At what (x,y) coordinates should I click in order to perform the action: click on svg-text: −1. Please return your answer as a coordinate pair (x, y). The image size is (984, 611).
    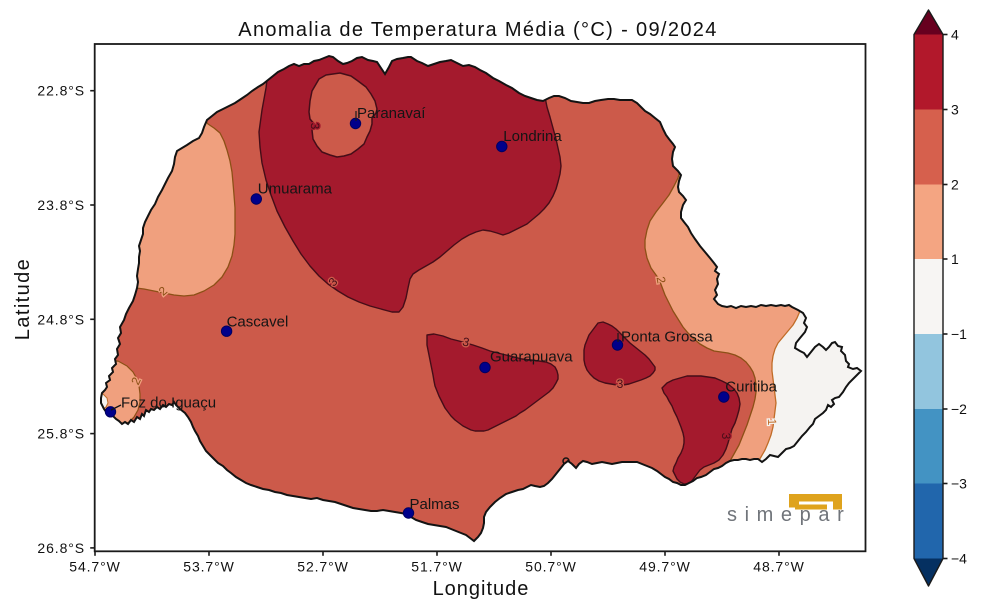
    Looking at the image, I should click on (959, 334).